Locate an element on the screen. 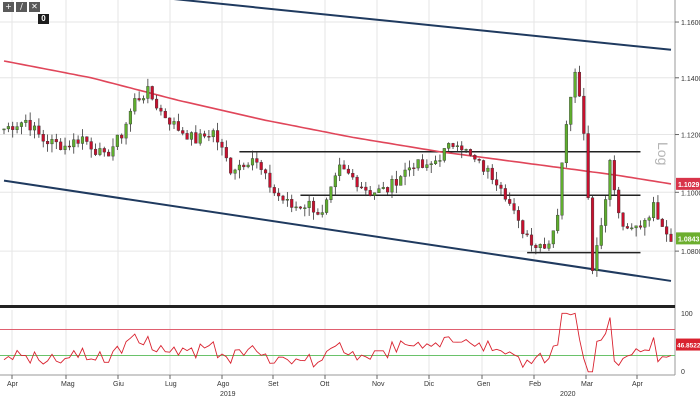  year-label: 2020 is located at coordinates (568, 394).